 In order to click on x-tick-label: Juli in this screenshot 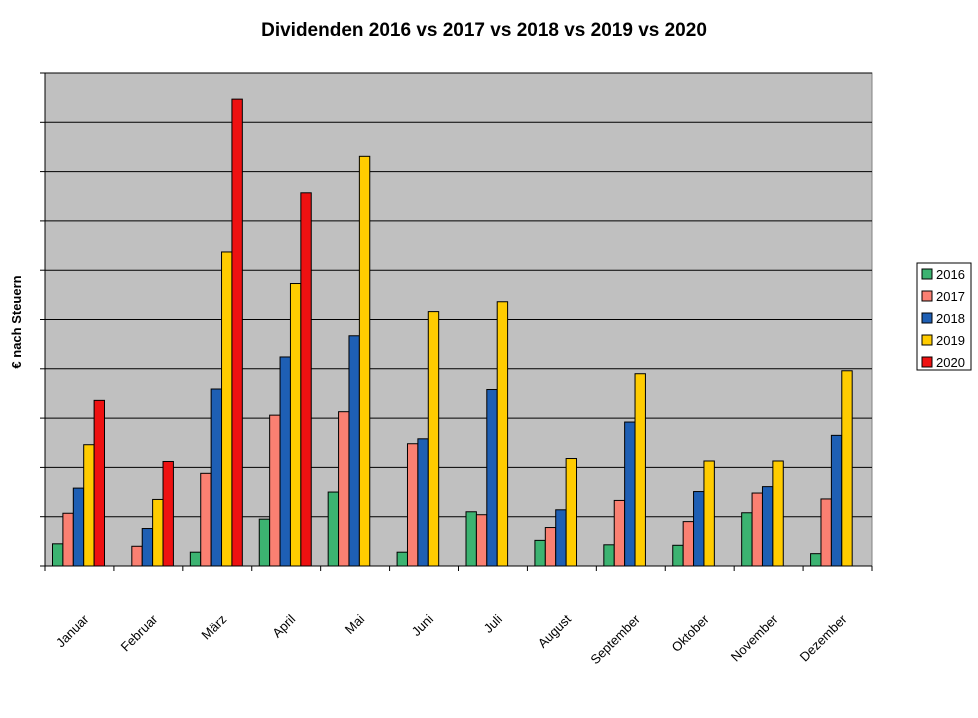, I will do `click(493, 623)`.